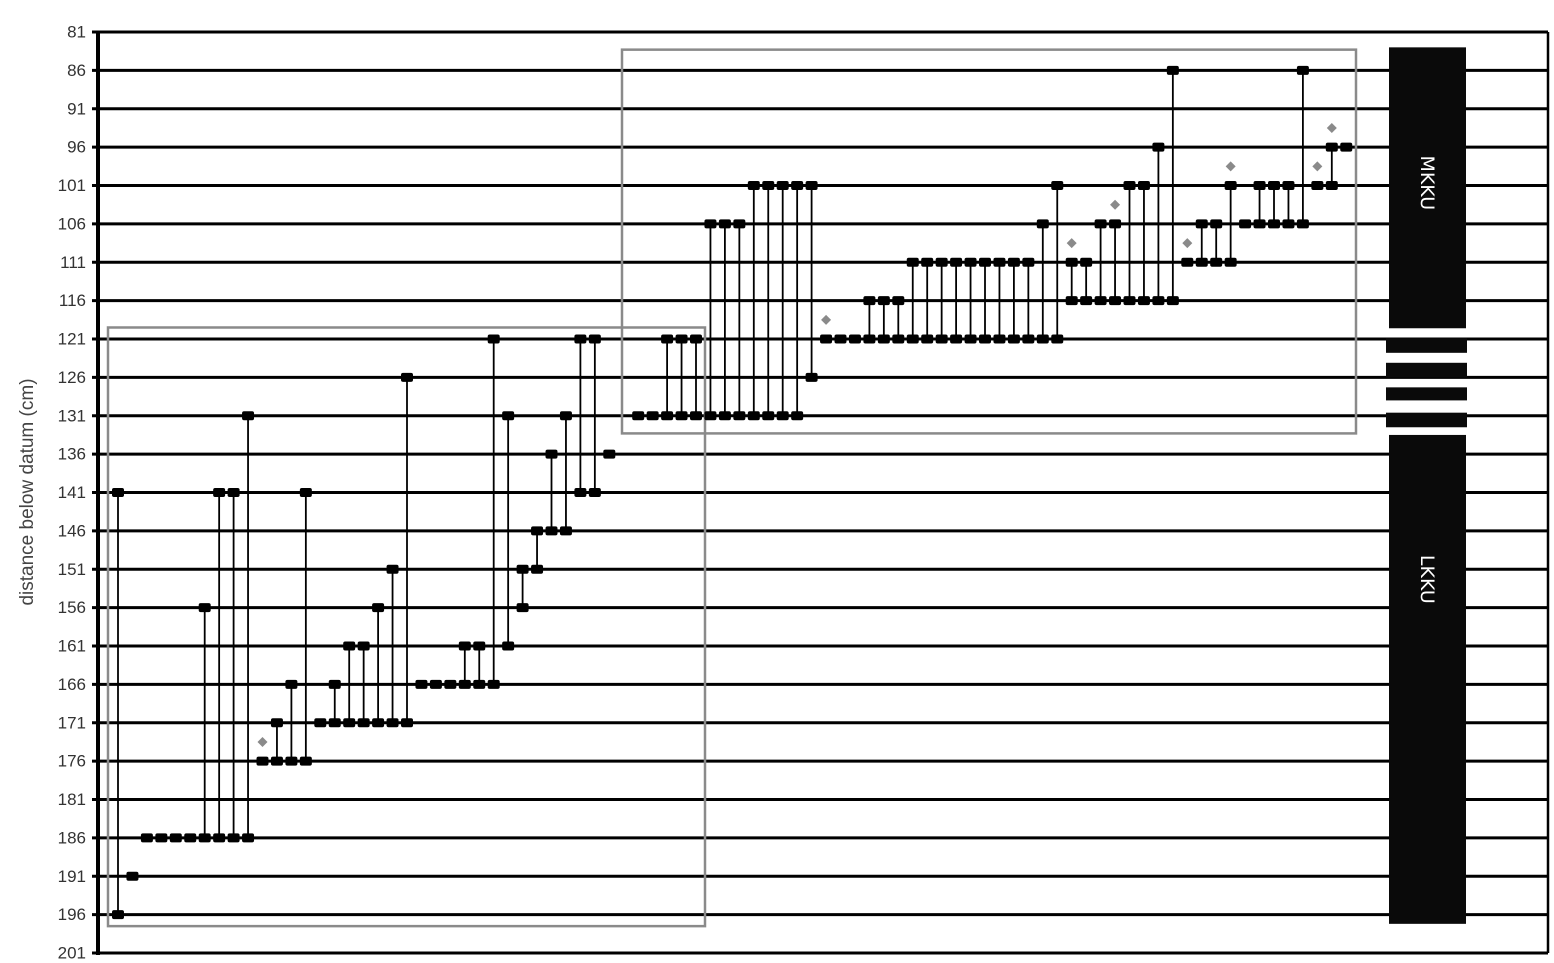 This screenshot has height=963, width=1554. I want to click on y-tick-label: 166, so click(72, 684).